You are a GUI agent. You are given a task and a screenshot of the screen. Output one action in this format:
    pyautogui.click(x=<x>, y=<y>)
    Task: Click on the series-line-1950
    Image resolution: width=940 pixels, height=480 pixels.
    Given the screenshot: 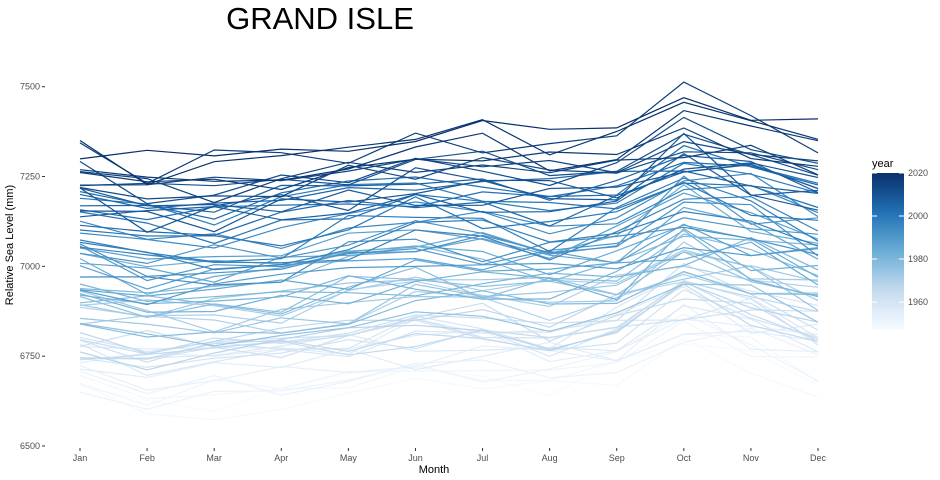 What is the action you would take?
    pyautogui.click(x=449, y=363)
    